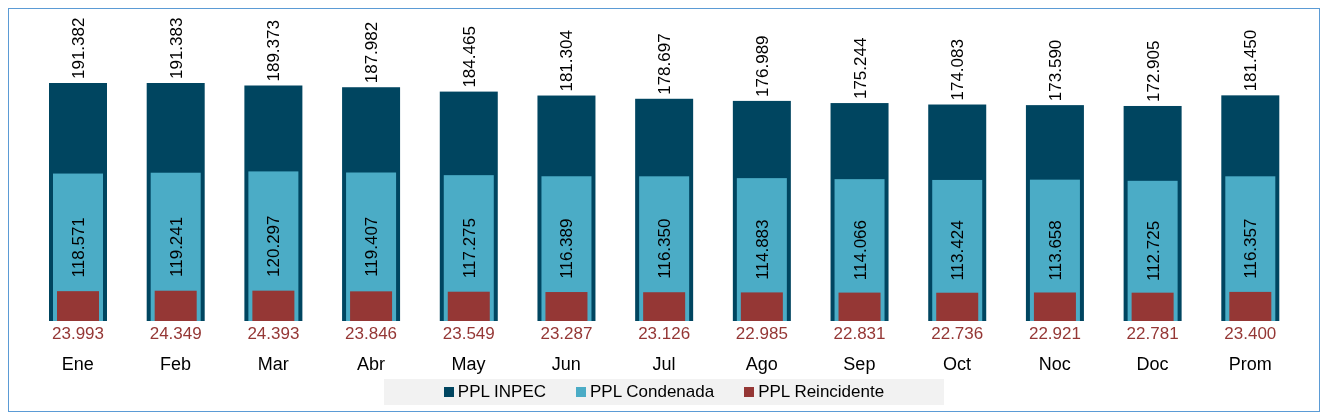 This screenshot has width=1328, height=420. What do you see at coordinates (664, 363) in the screenshot?
I see `x-tick-label: Jul` at bounding box center [664, 363].